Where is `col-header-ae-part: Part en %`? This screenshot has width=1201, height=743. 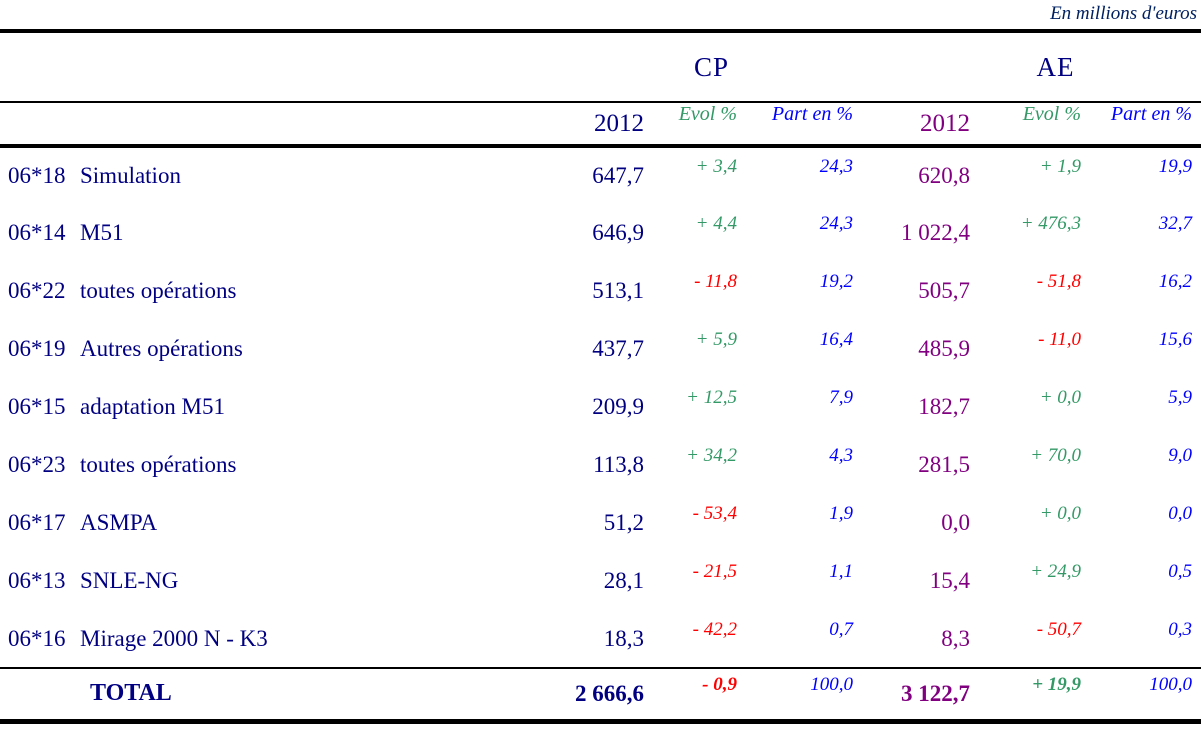 col-header-ae-part: Part en % is located at coordinates (1144, 124).